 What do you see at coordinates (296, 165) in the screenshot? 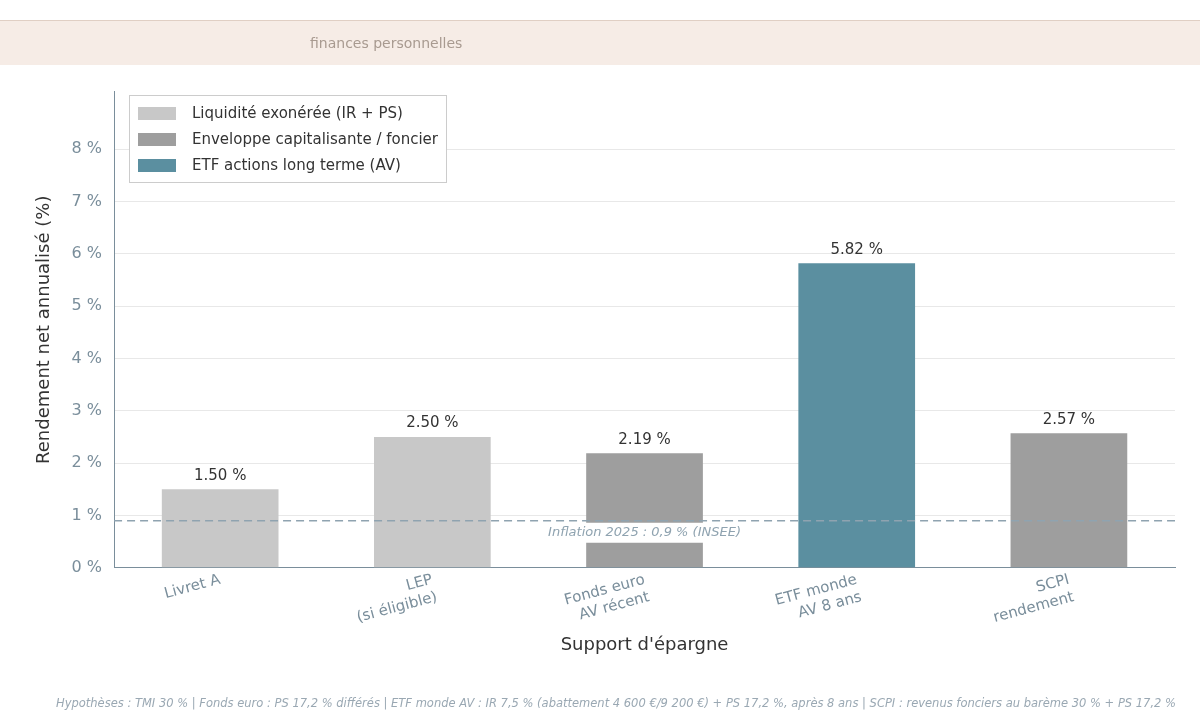
I see `legend-label: ETF actions long terme (AV)` at bounding box center [296, 165].